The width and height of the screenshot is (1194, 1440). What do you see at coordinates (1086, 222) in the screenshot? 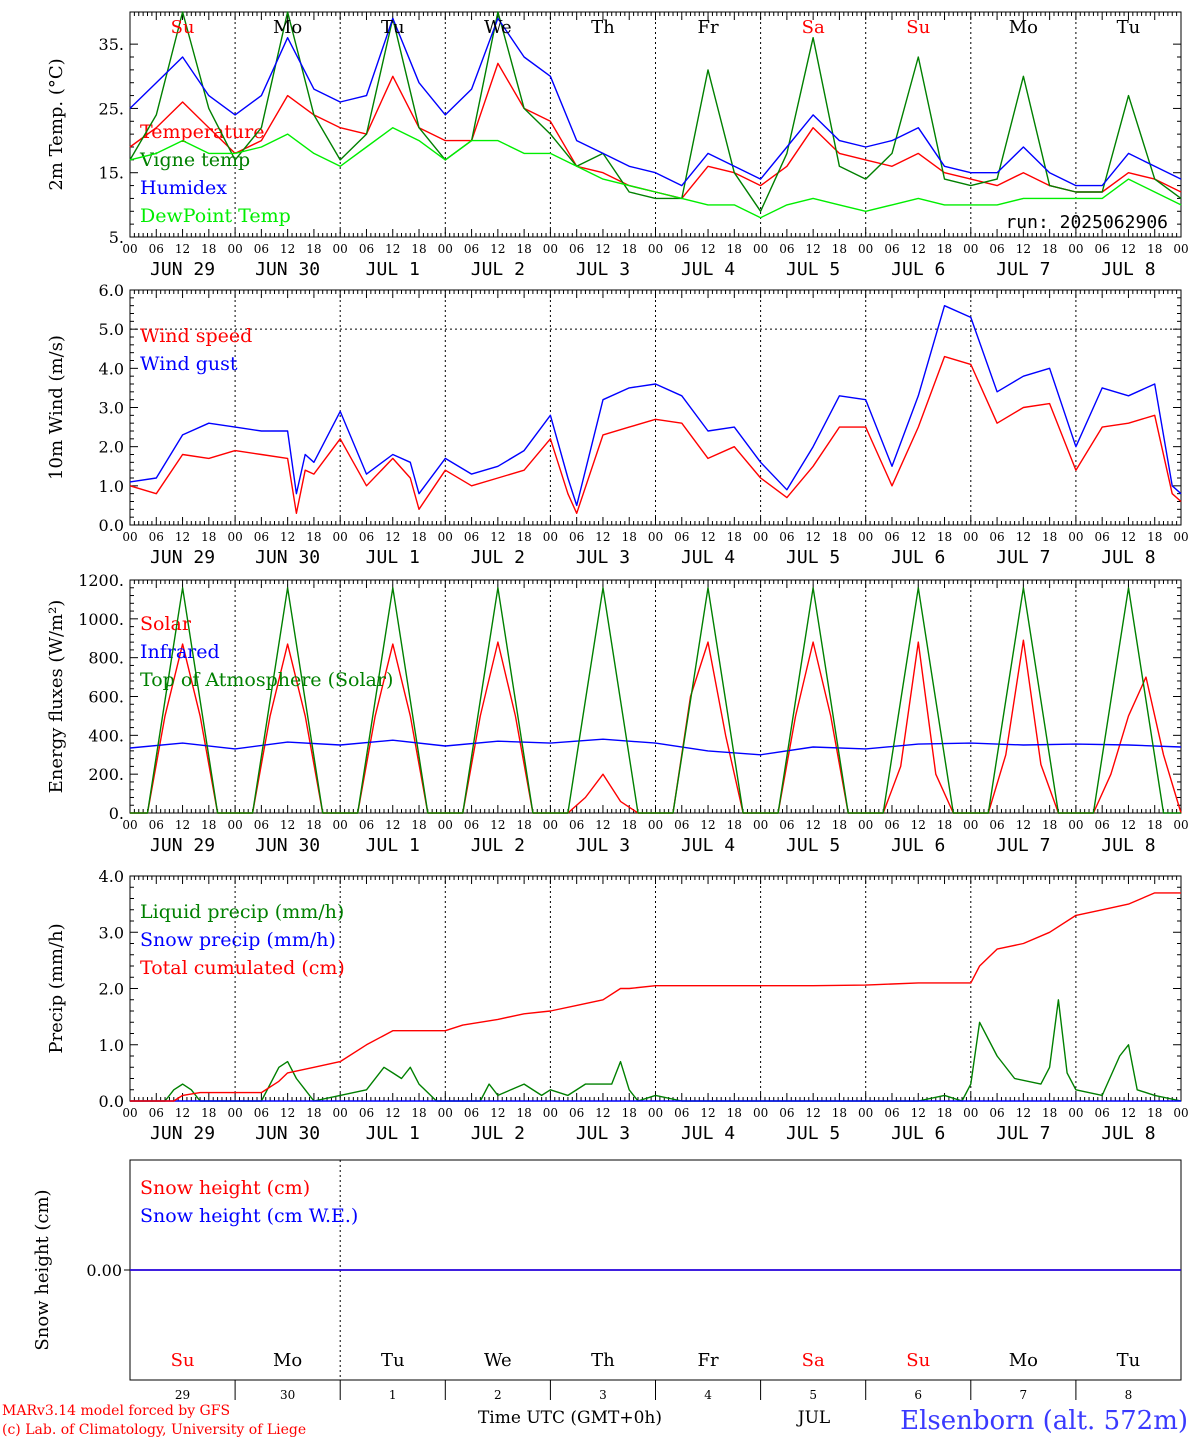
I see `run-label: run: 2025062906` at bounding box center [1086, 222].